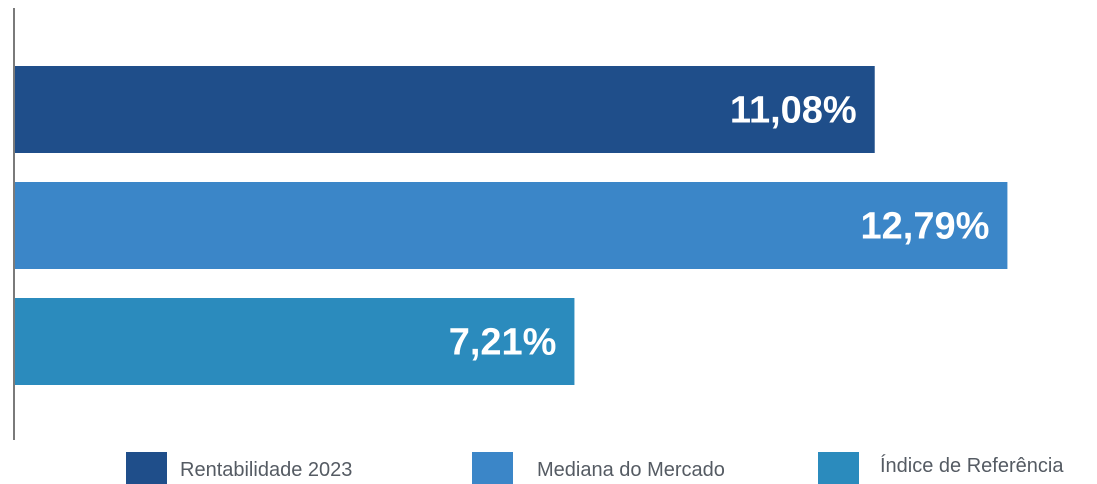  I want to click on legend-label-mediana: Mediana do Mercado, so click(631, 470).